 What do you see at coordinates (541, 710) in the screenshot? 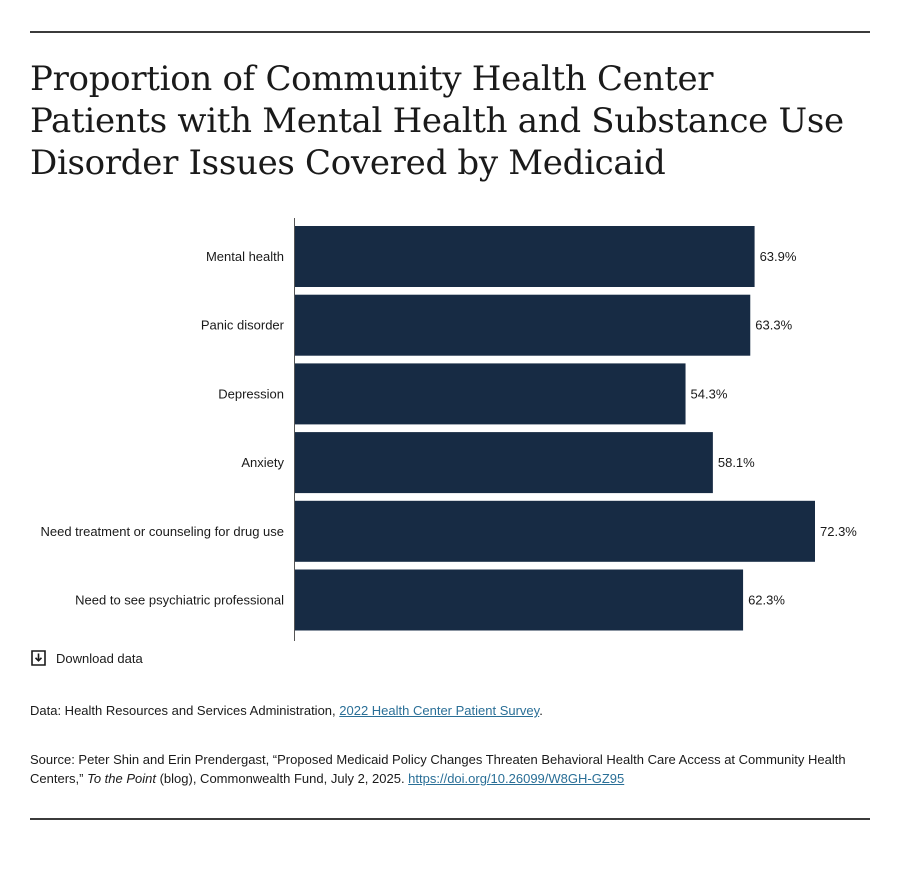
I see `data-note-suffix: .` at bounding box center [541, 710].